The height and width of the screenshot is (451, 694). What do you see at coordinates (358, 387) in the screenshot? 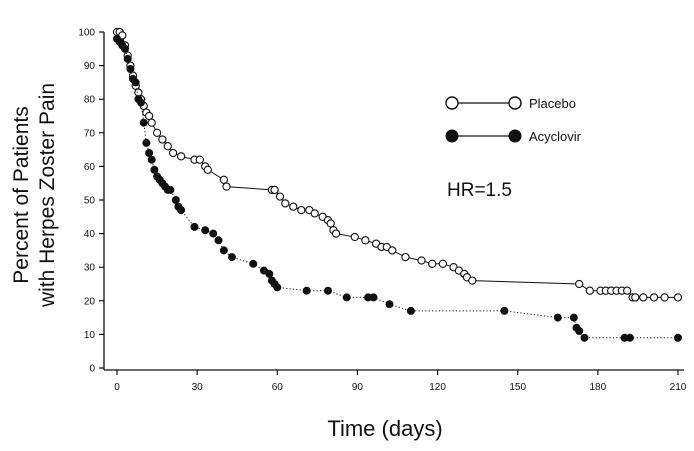
I see `x-tick-label: 90` at bounding box center [358, 387].